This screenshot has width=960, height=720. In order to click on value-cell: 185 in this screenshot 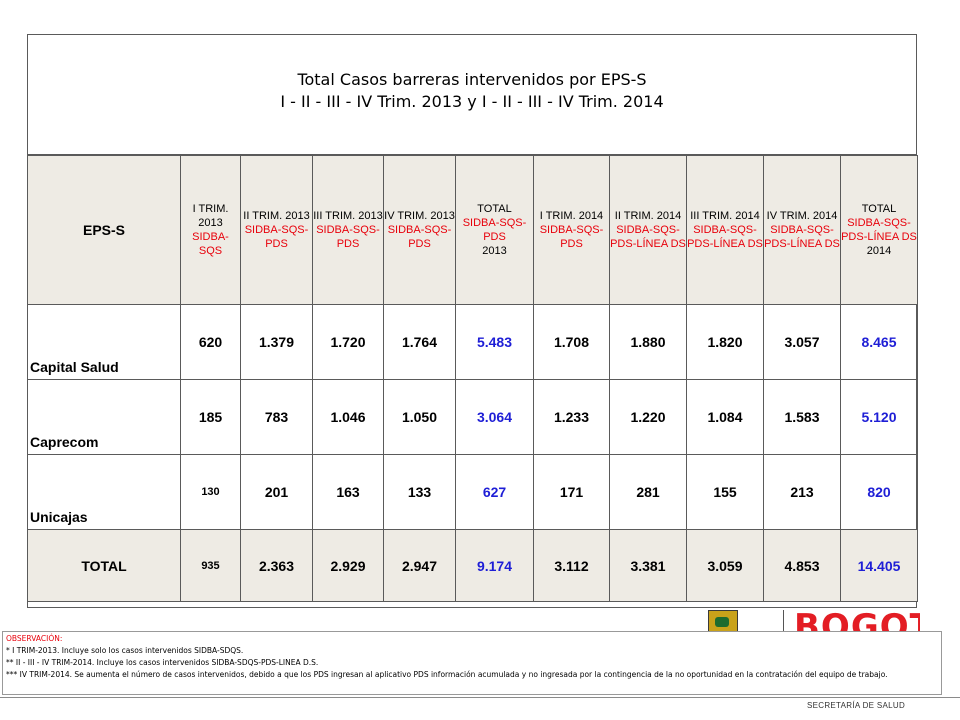, I will do `click(210, 417)`.